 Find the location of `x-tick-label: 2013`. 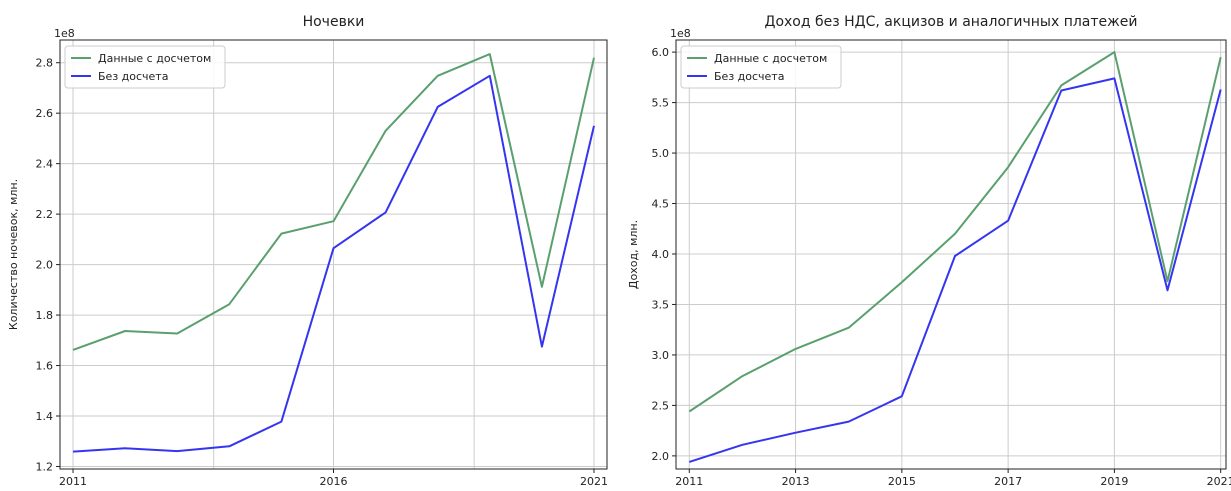

x-tick-label: 2013 is located at coordinates (796, 481).